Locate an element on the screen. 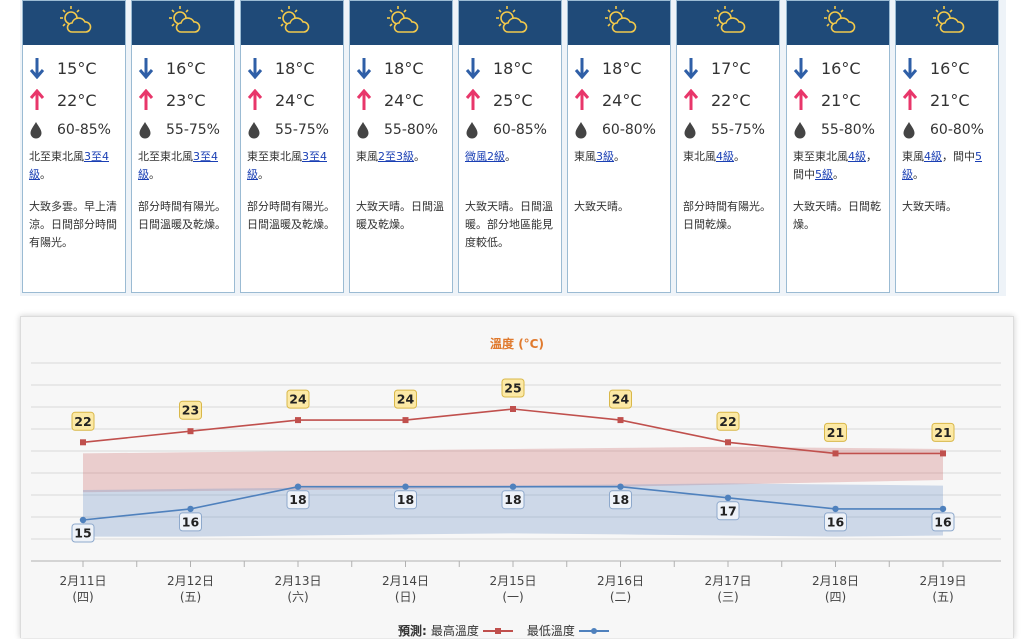 This screenshot has width=1024, height=639. weather-description: 大致多雲。早上清涼。日間部分時間有陽光。 is located at coordinates (73, 224).